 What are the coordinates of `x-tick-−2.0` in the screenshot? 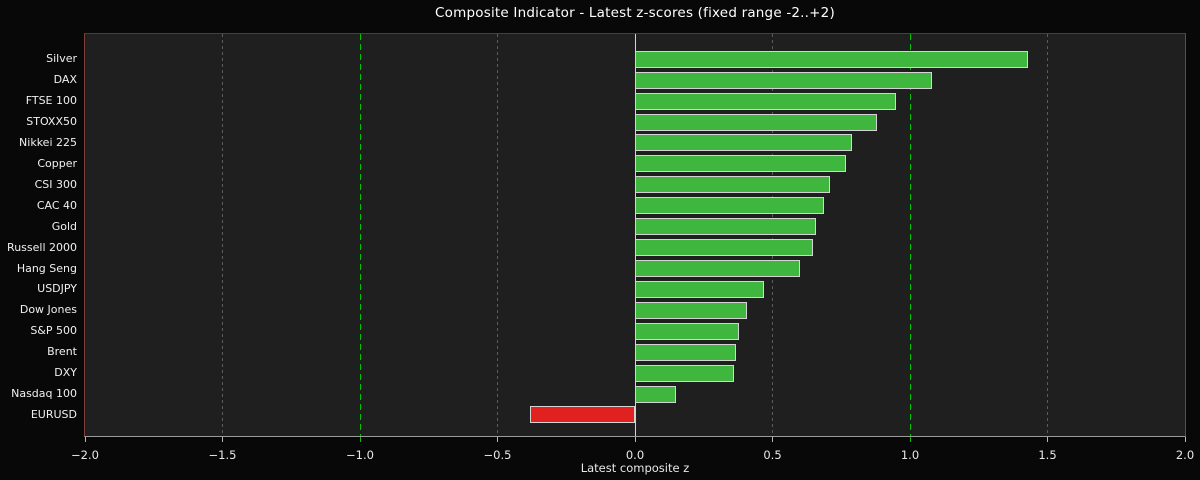 It's located at (85, 439).